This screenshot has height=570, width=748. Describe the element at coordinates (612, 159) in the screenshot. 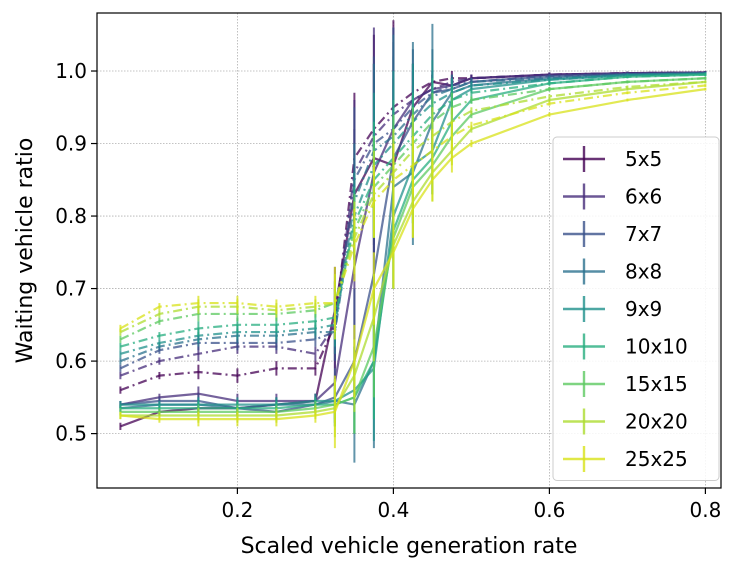

I see `legend-item: 5x5` at that location.